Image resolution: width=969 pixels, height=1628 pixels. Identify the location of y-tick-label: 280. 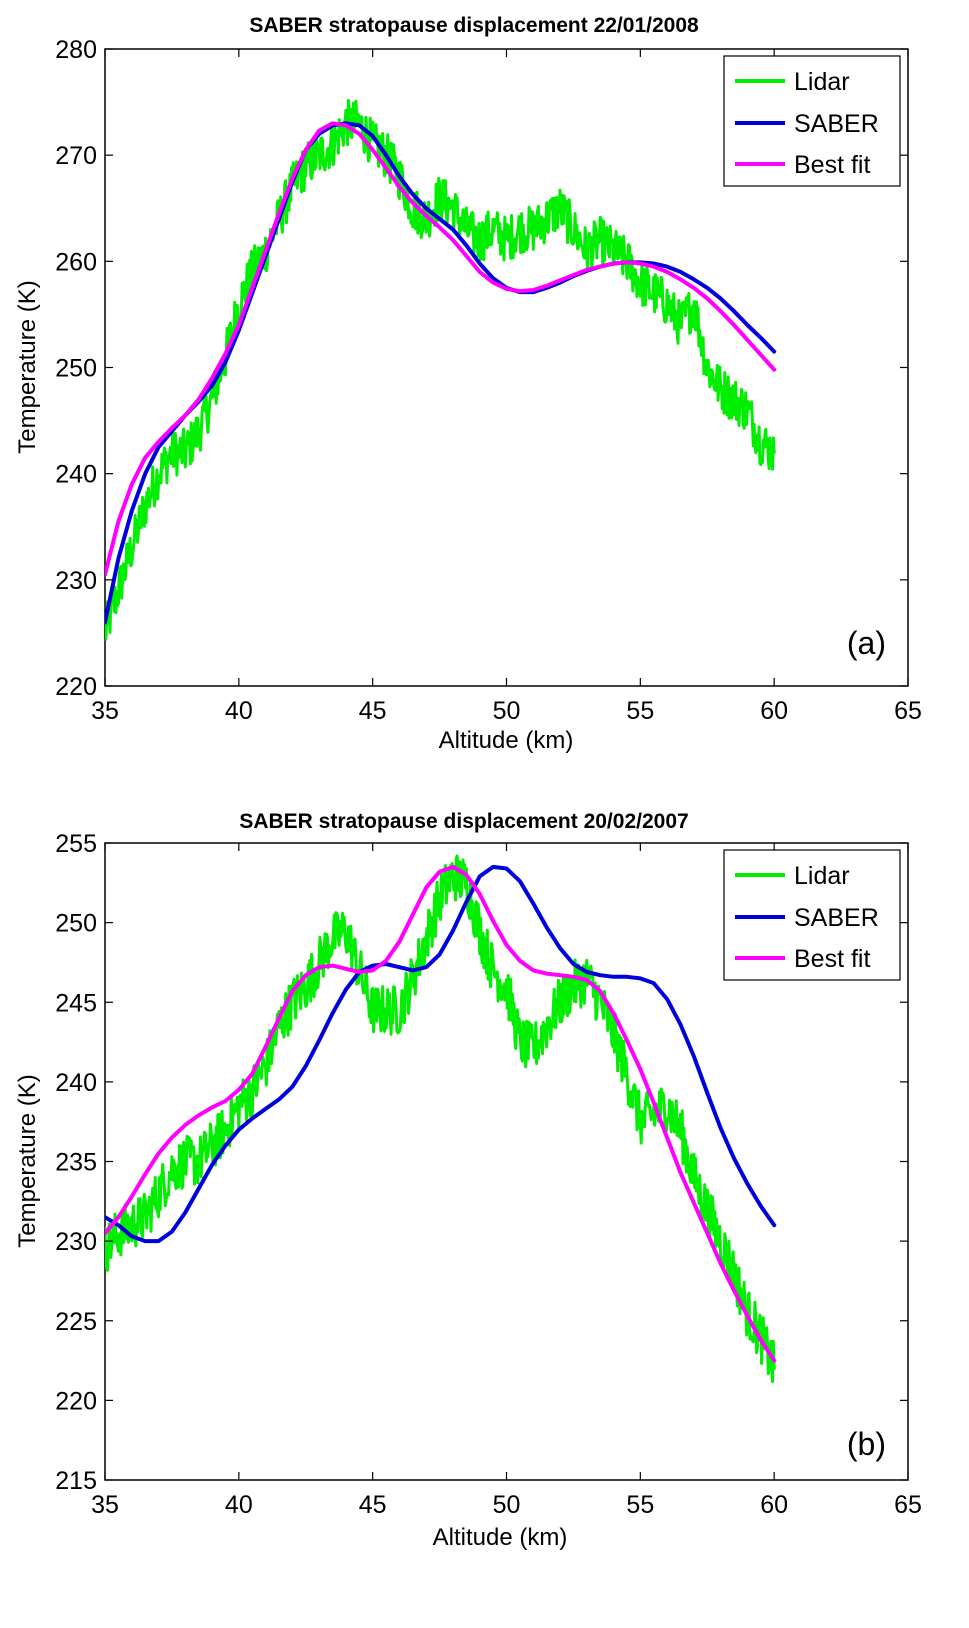
(76, 50).